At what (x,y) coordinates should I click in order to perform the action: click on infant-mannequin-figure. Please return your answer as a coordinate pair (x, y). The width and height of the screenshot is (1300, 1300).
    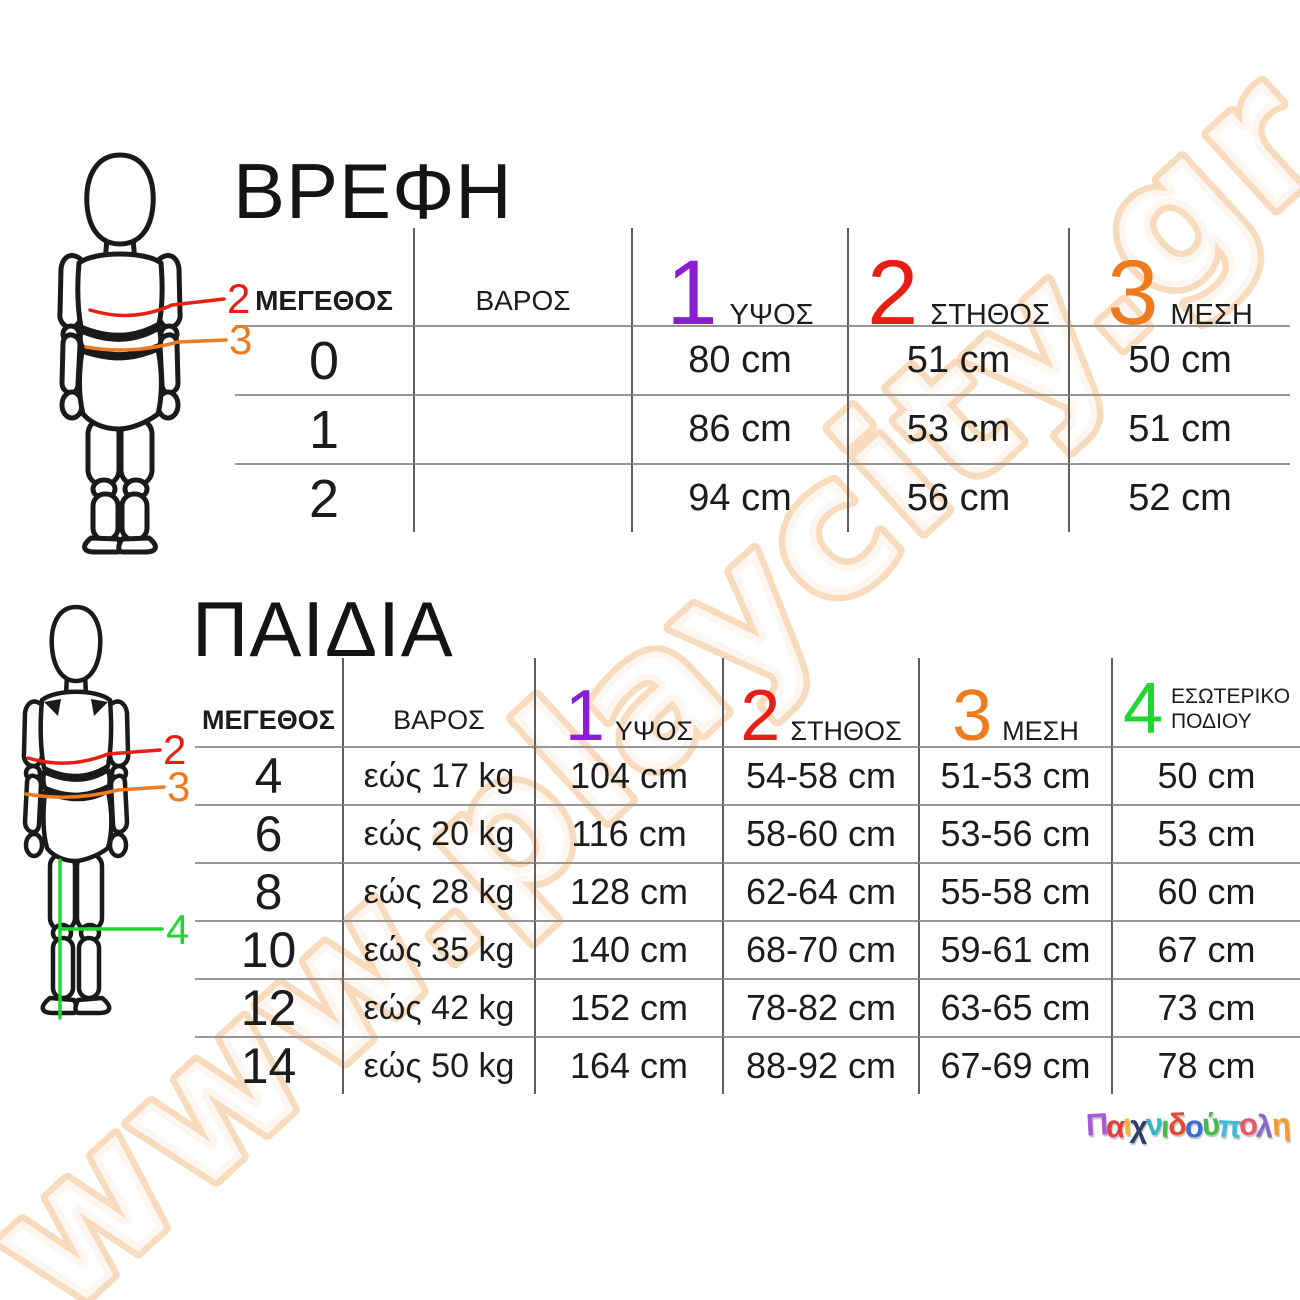
    Looking at the image, I should click on (120, 355).